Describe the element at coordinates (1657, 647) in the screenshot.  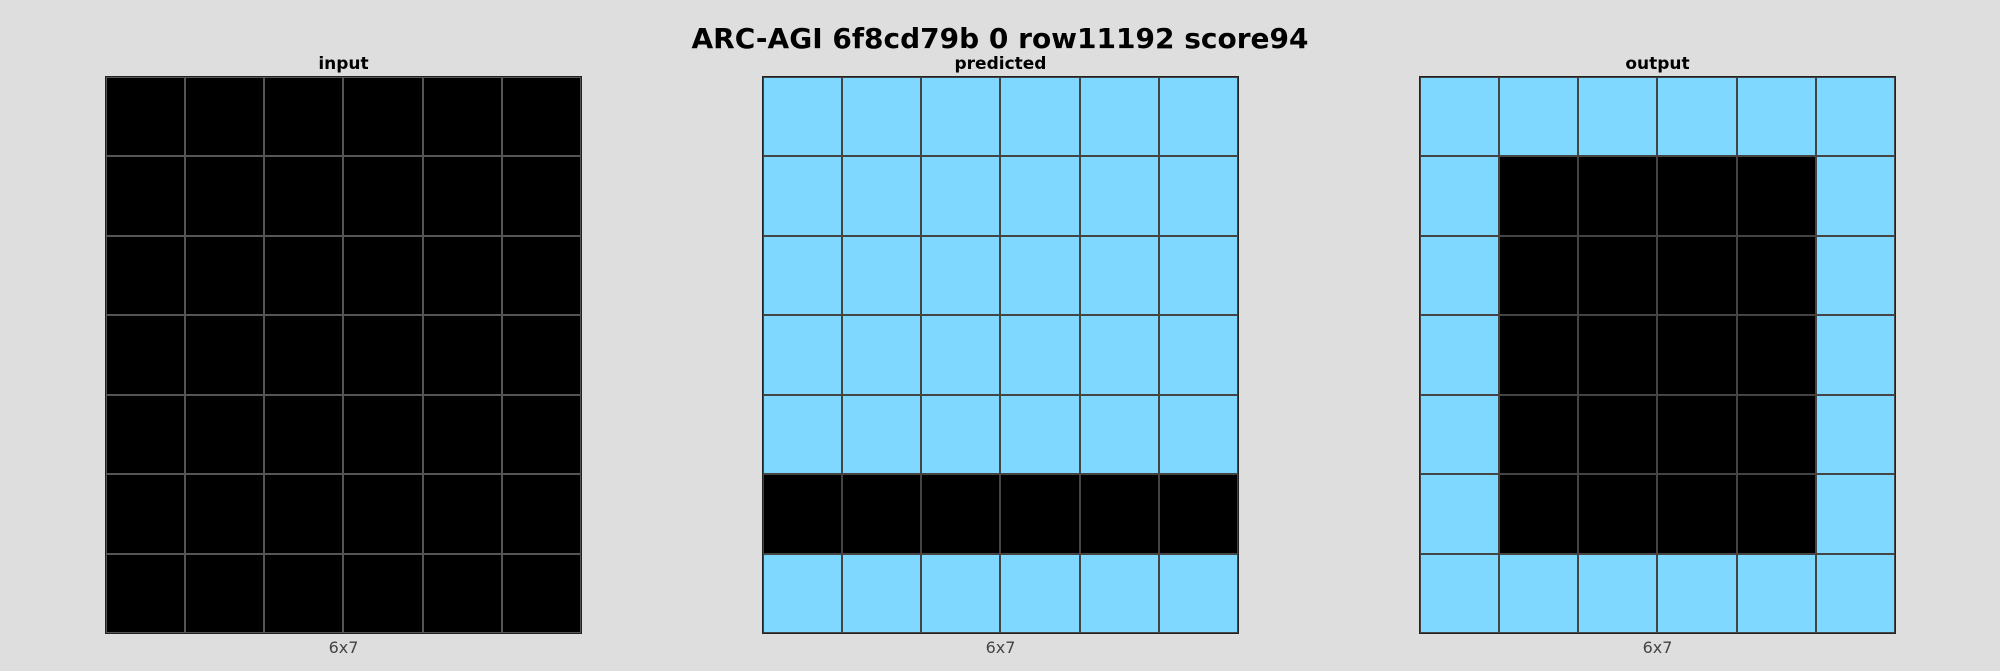
I see `output-dims: 6x7` at that location.